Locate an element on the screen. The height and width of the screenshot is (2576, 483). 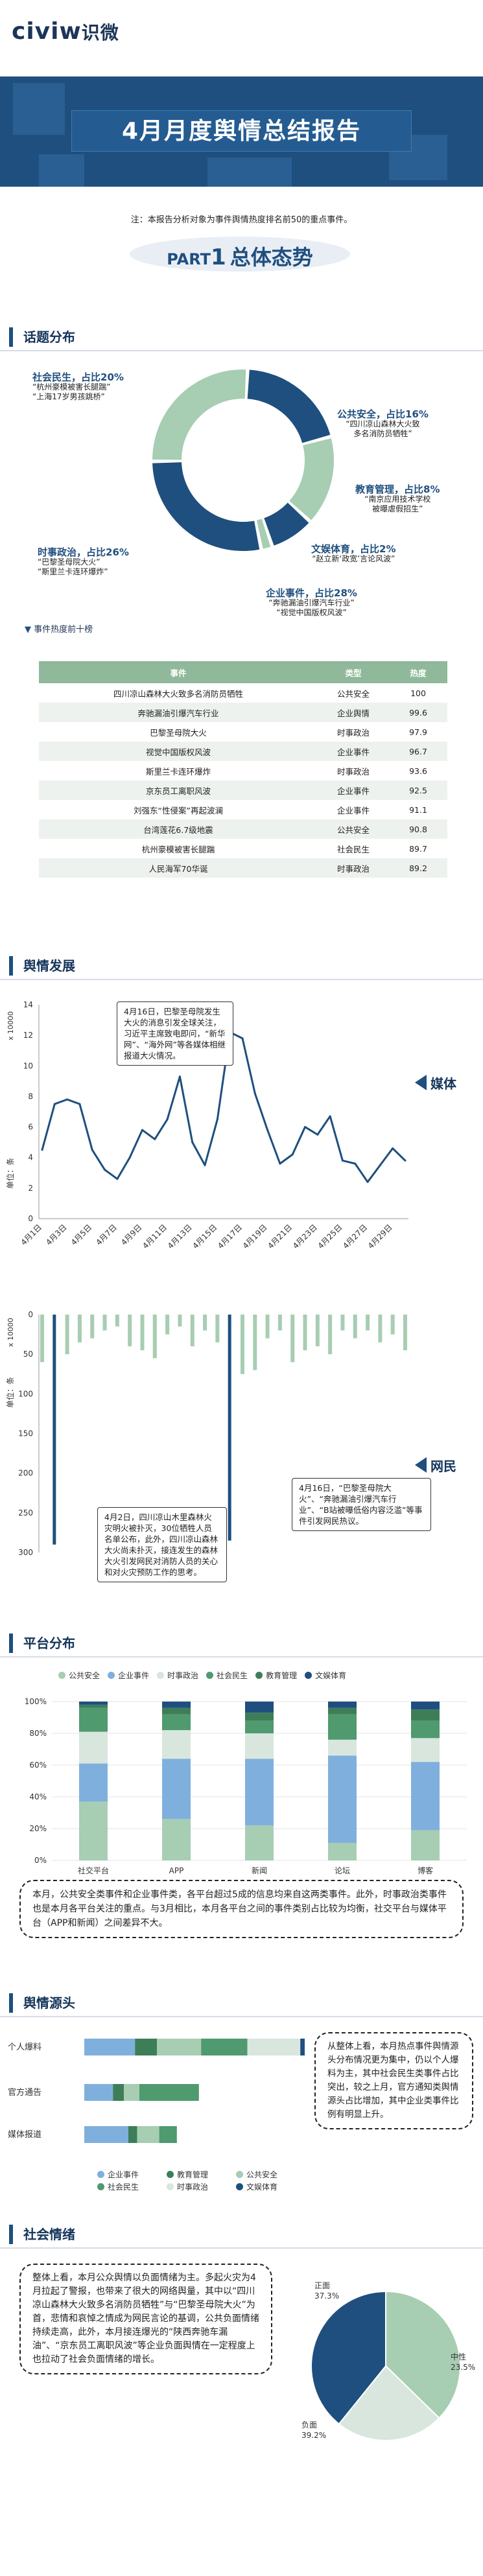
legend-label: 公共安全 is located at coordinates (85, 1675).